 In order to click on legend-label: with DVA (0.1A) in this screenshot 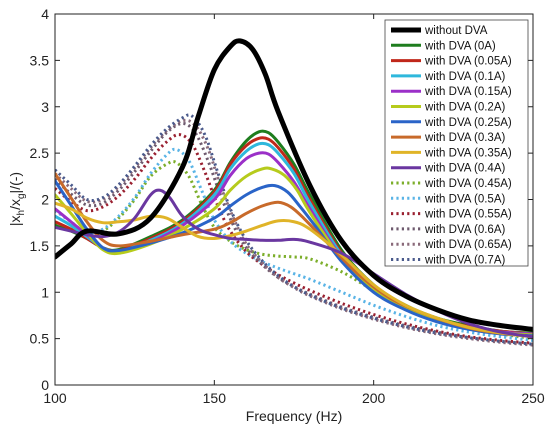, I will do `click(464, 77)`.